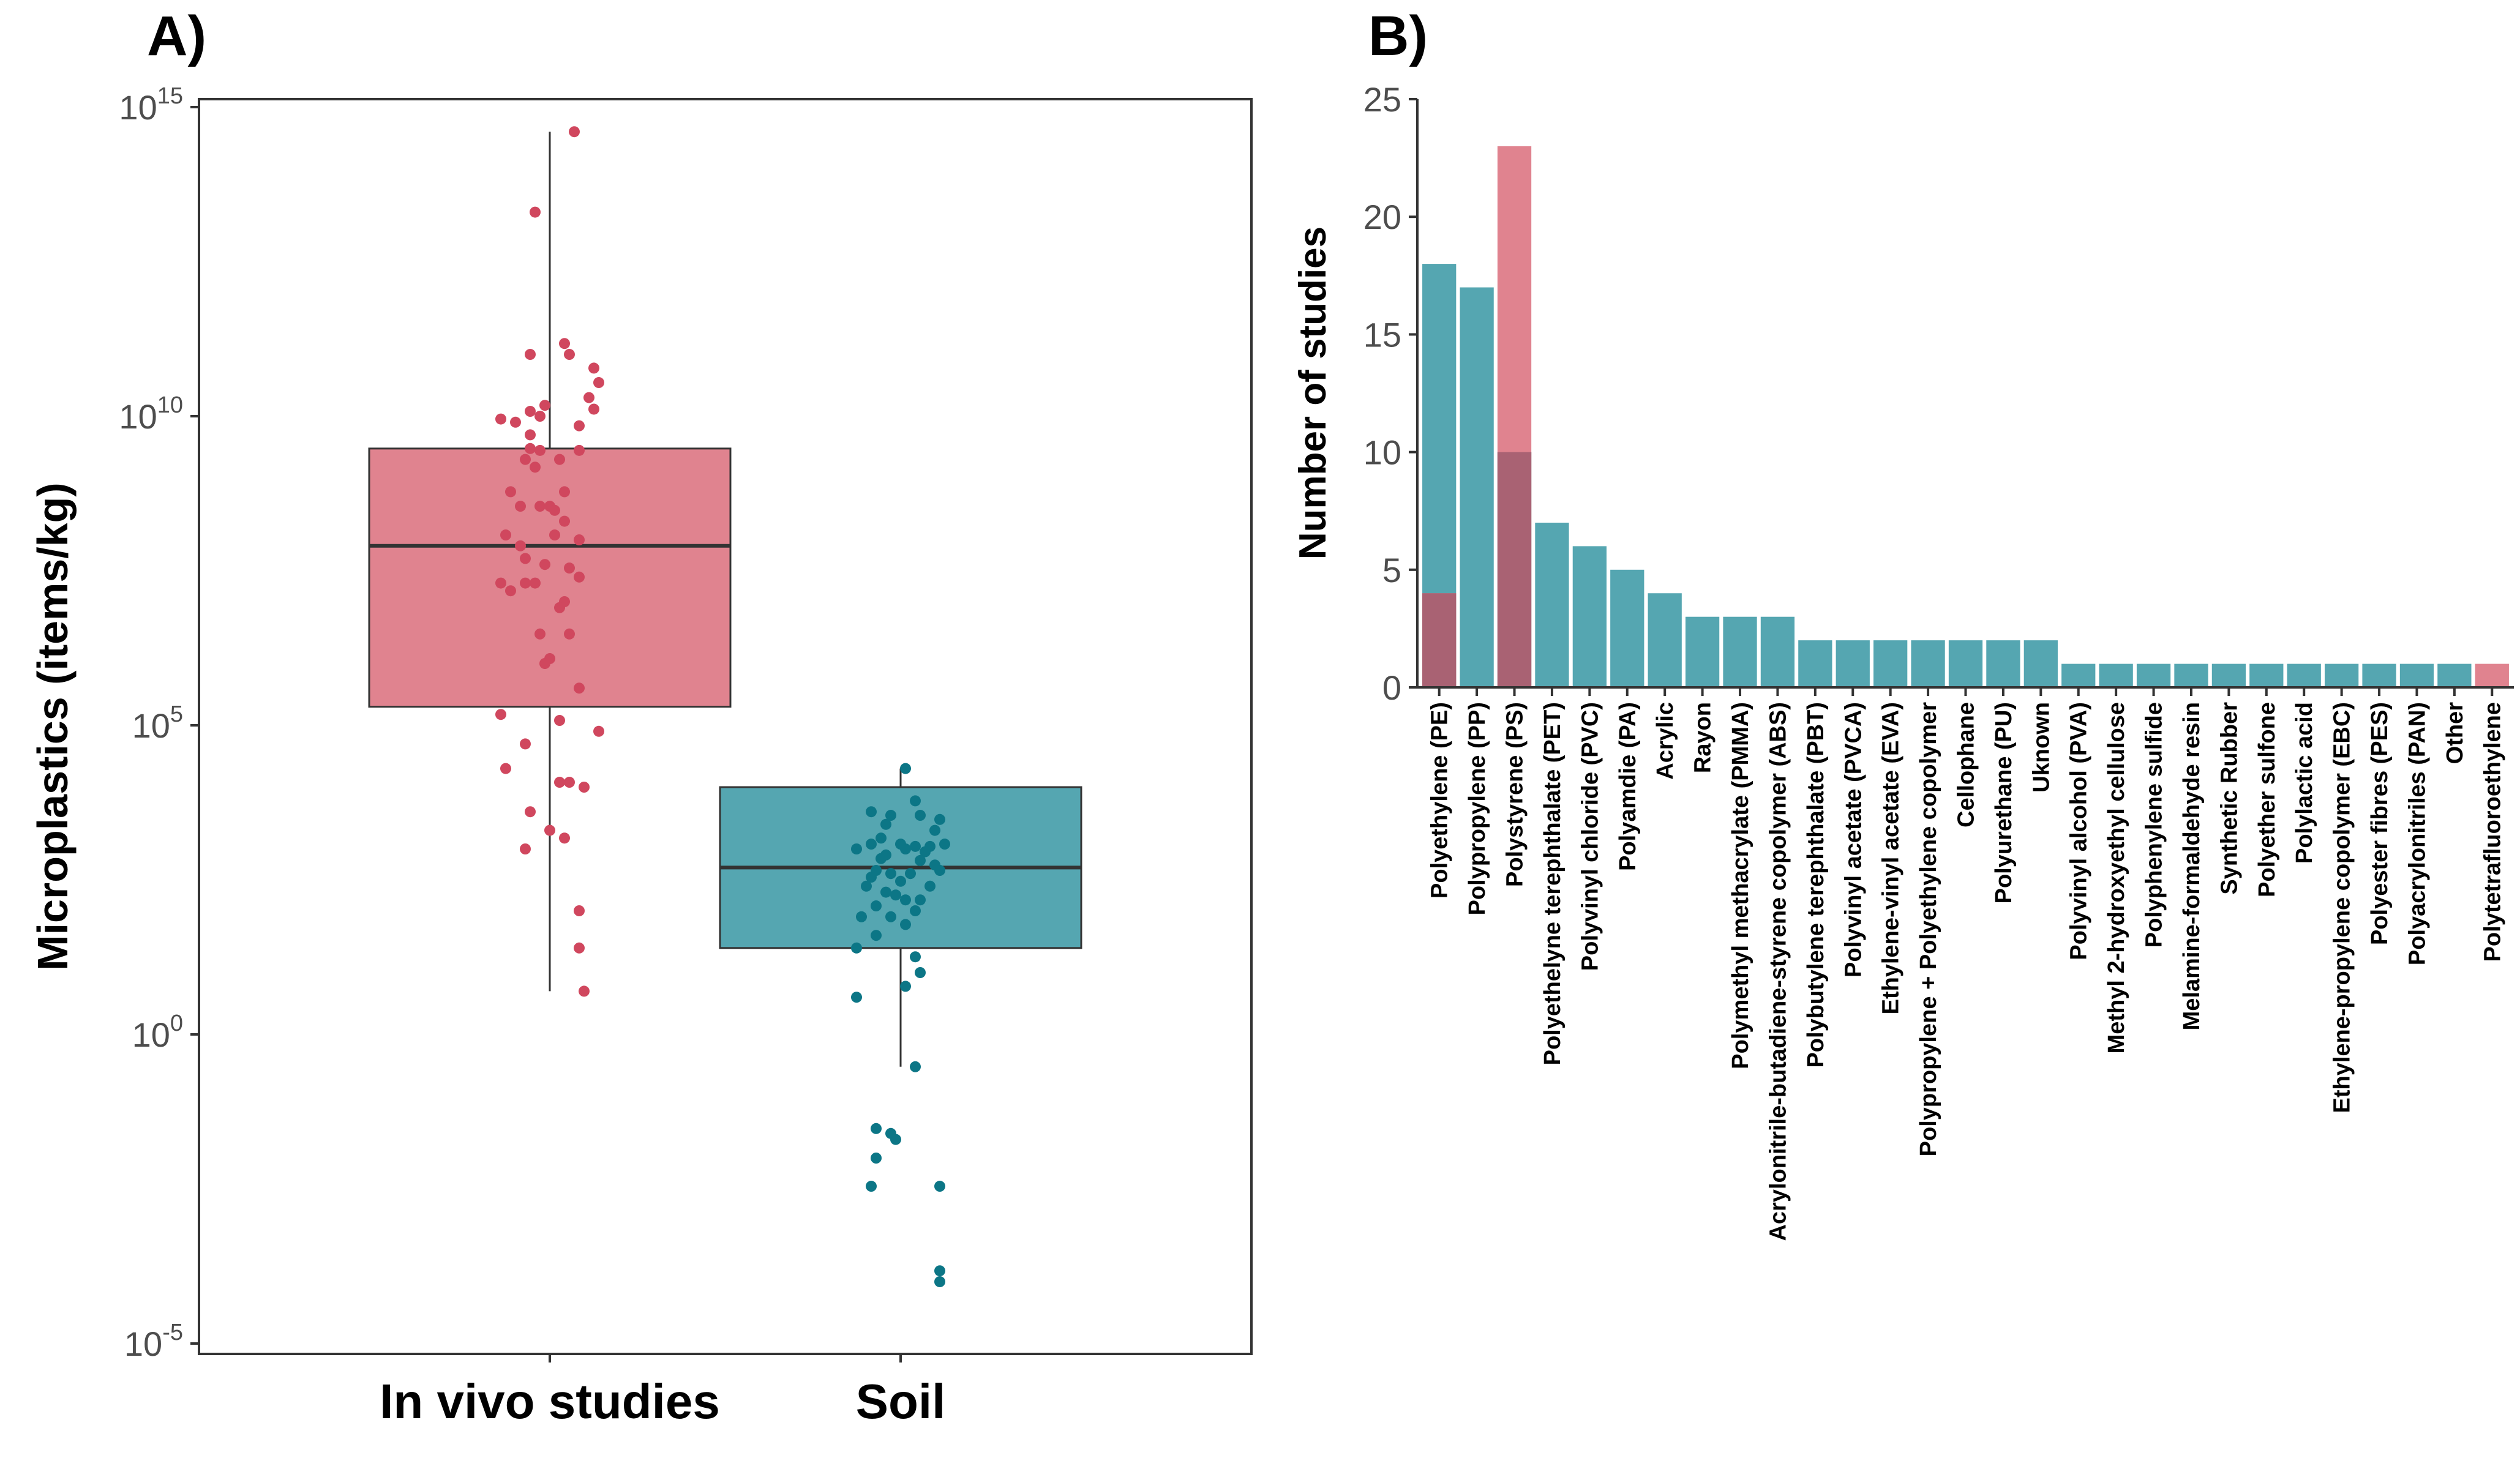 The image size is (2520, 1469). What do you see at coordinates (170, 96) in the screenshot?
I see `y-tick-exponent: 15` at bounding box center [170, 96].